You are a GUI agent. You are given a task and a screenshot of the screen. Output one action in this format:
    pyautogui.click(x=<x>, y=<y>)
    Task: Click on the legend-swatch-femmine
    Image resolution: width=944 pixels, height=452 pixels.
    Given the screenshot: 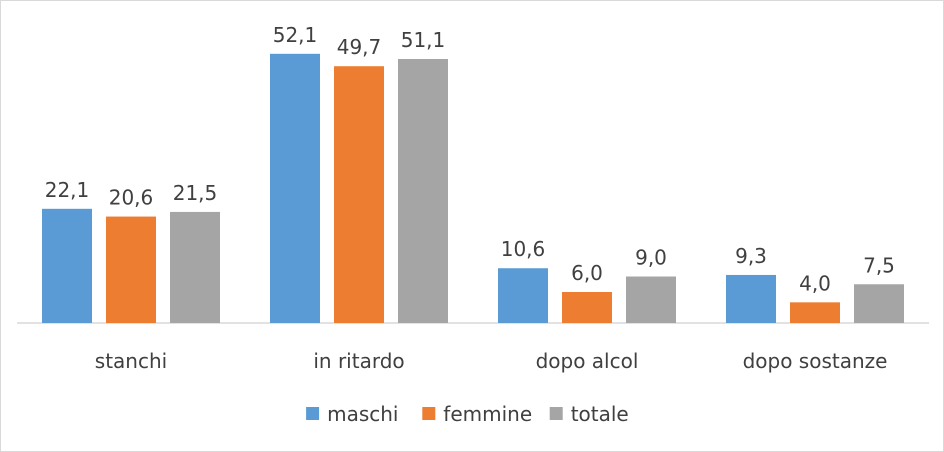 What is the action you would take?
    pyautogui.click(x=429, y=413)
    